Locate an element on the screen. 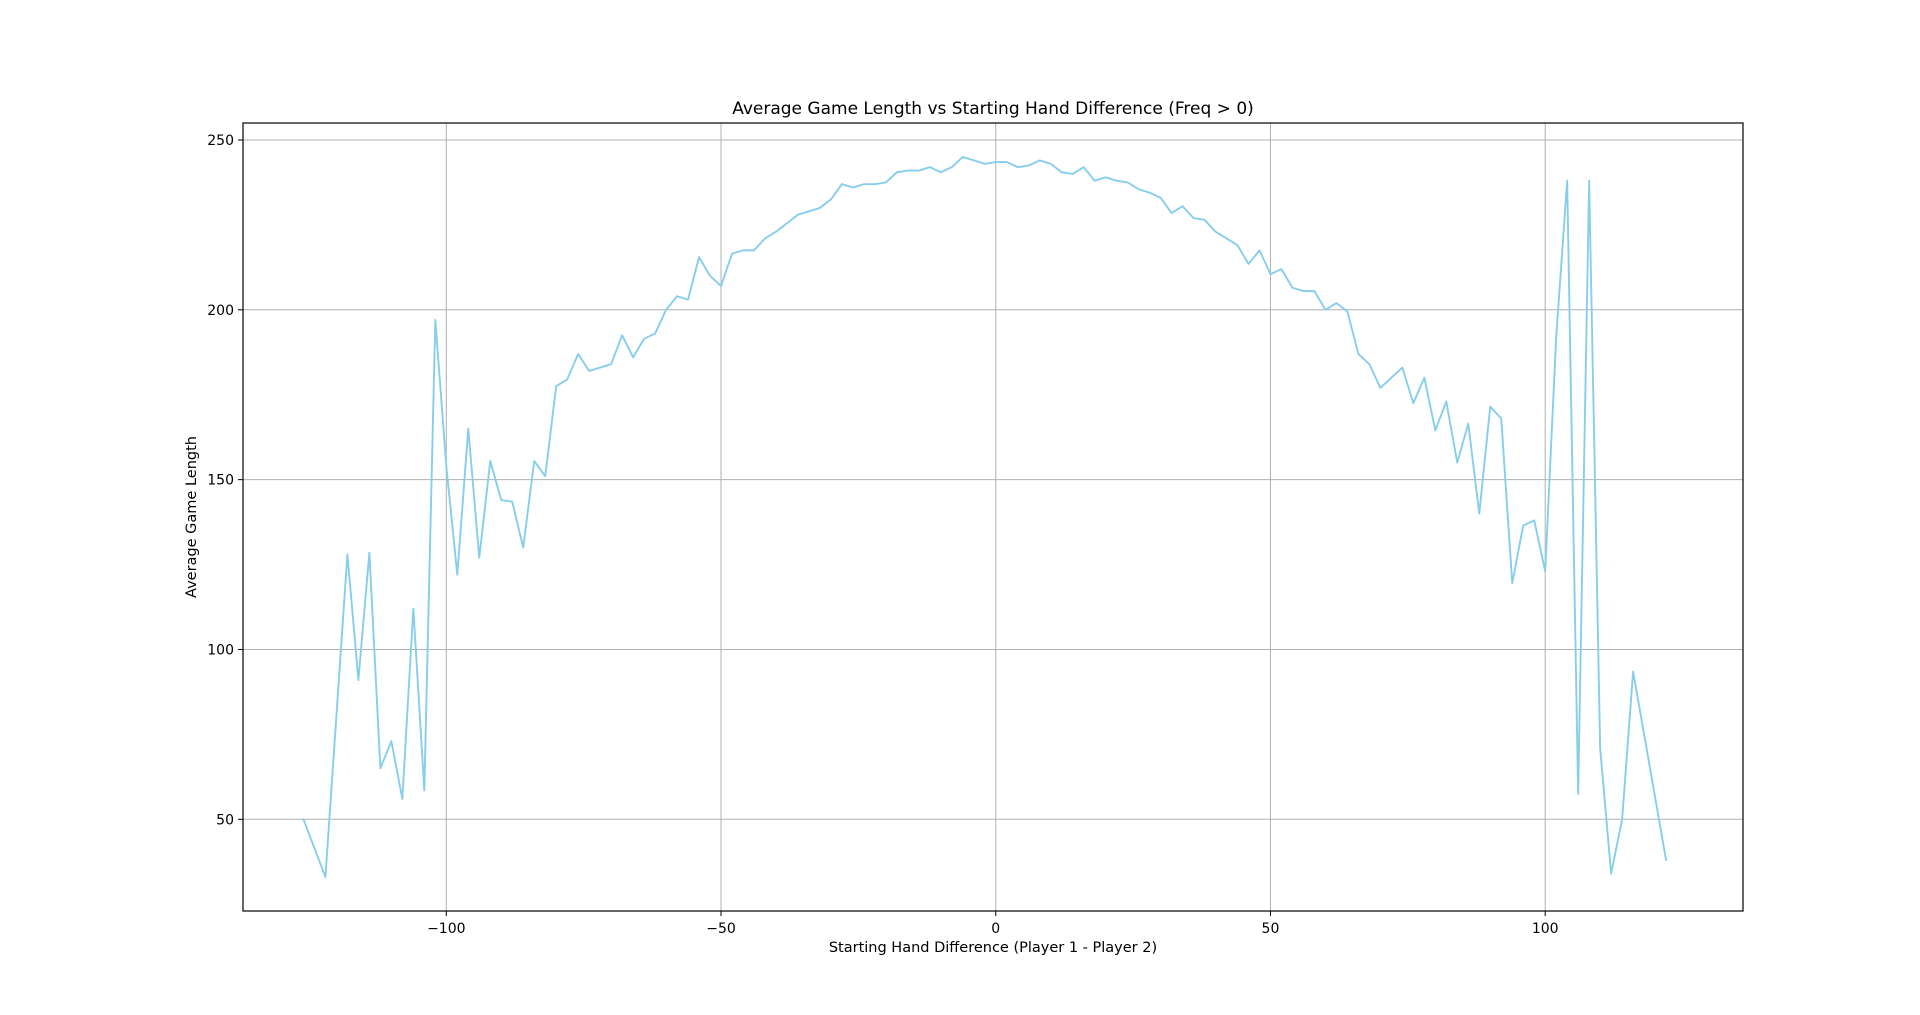  y-tick-label: 100 is located at coordinates (220, 650).